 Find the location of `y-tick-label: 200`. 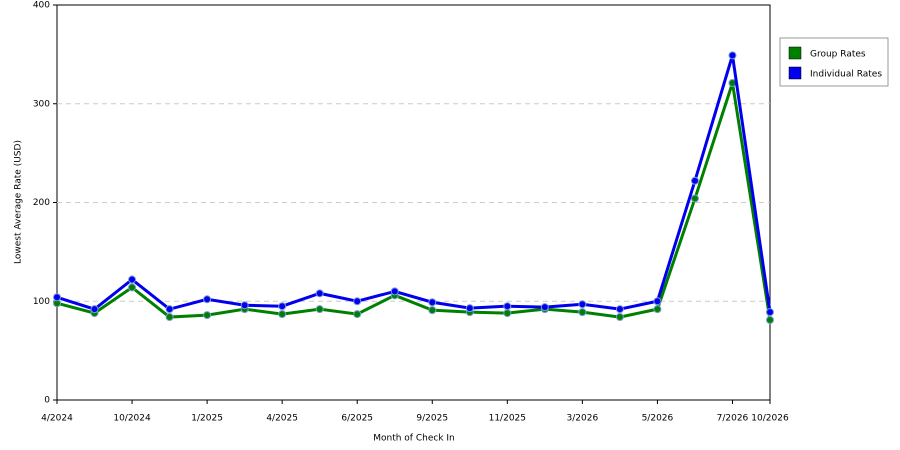

y-tick-label: 200 is located at coordinates (41, 203).